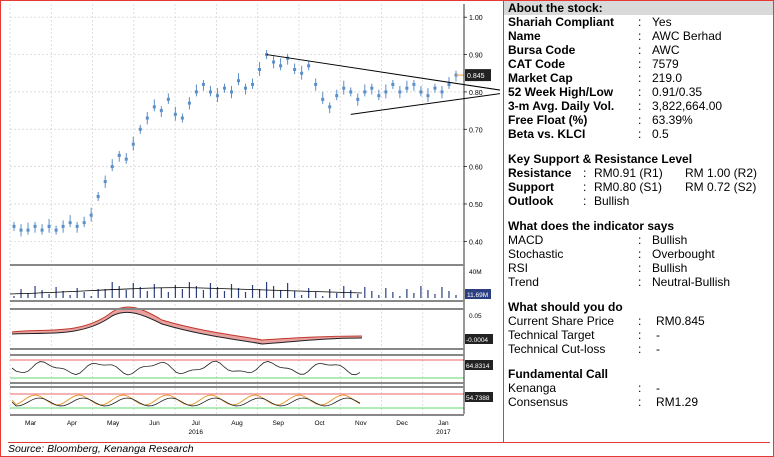 This screenshot has width=774, height=457. I want to click on stoch-line, so click(186, 368).